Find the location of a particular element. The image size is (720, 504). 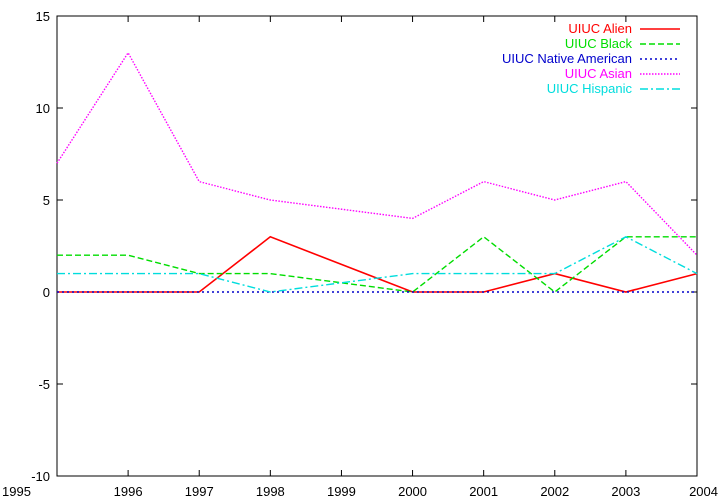

legend-label-4: UIUC Hispanic is located at coordinates (590, 88).